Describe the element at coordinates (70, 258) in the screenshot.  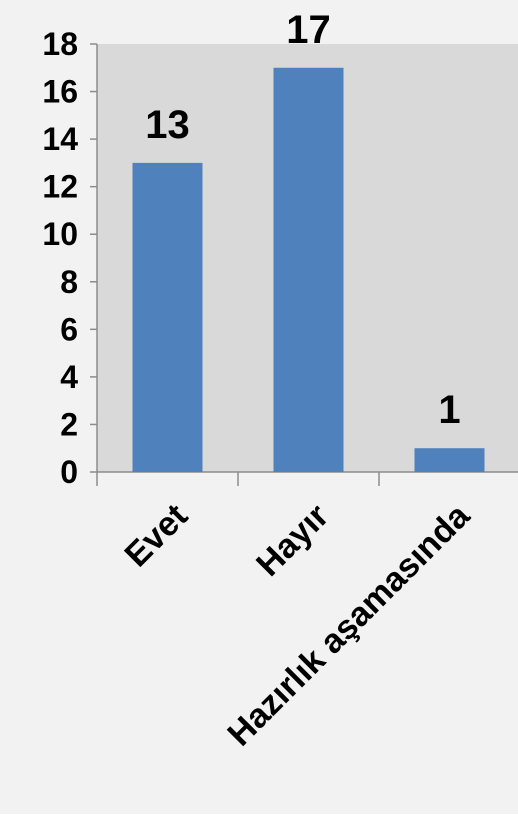
I see `y-axis: 0 2 4 6 8 10 12 14 16 18` at that location.